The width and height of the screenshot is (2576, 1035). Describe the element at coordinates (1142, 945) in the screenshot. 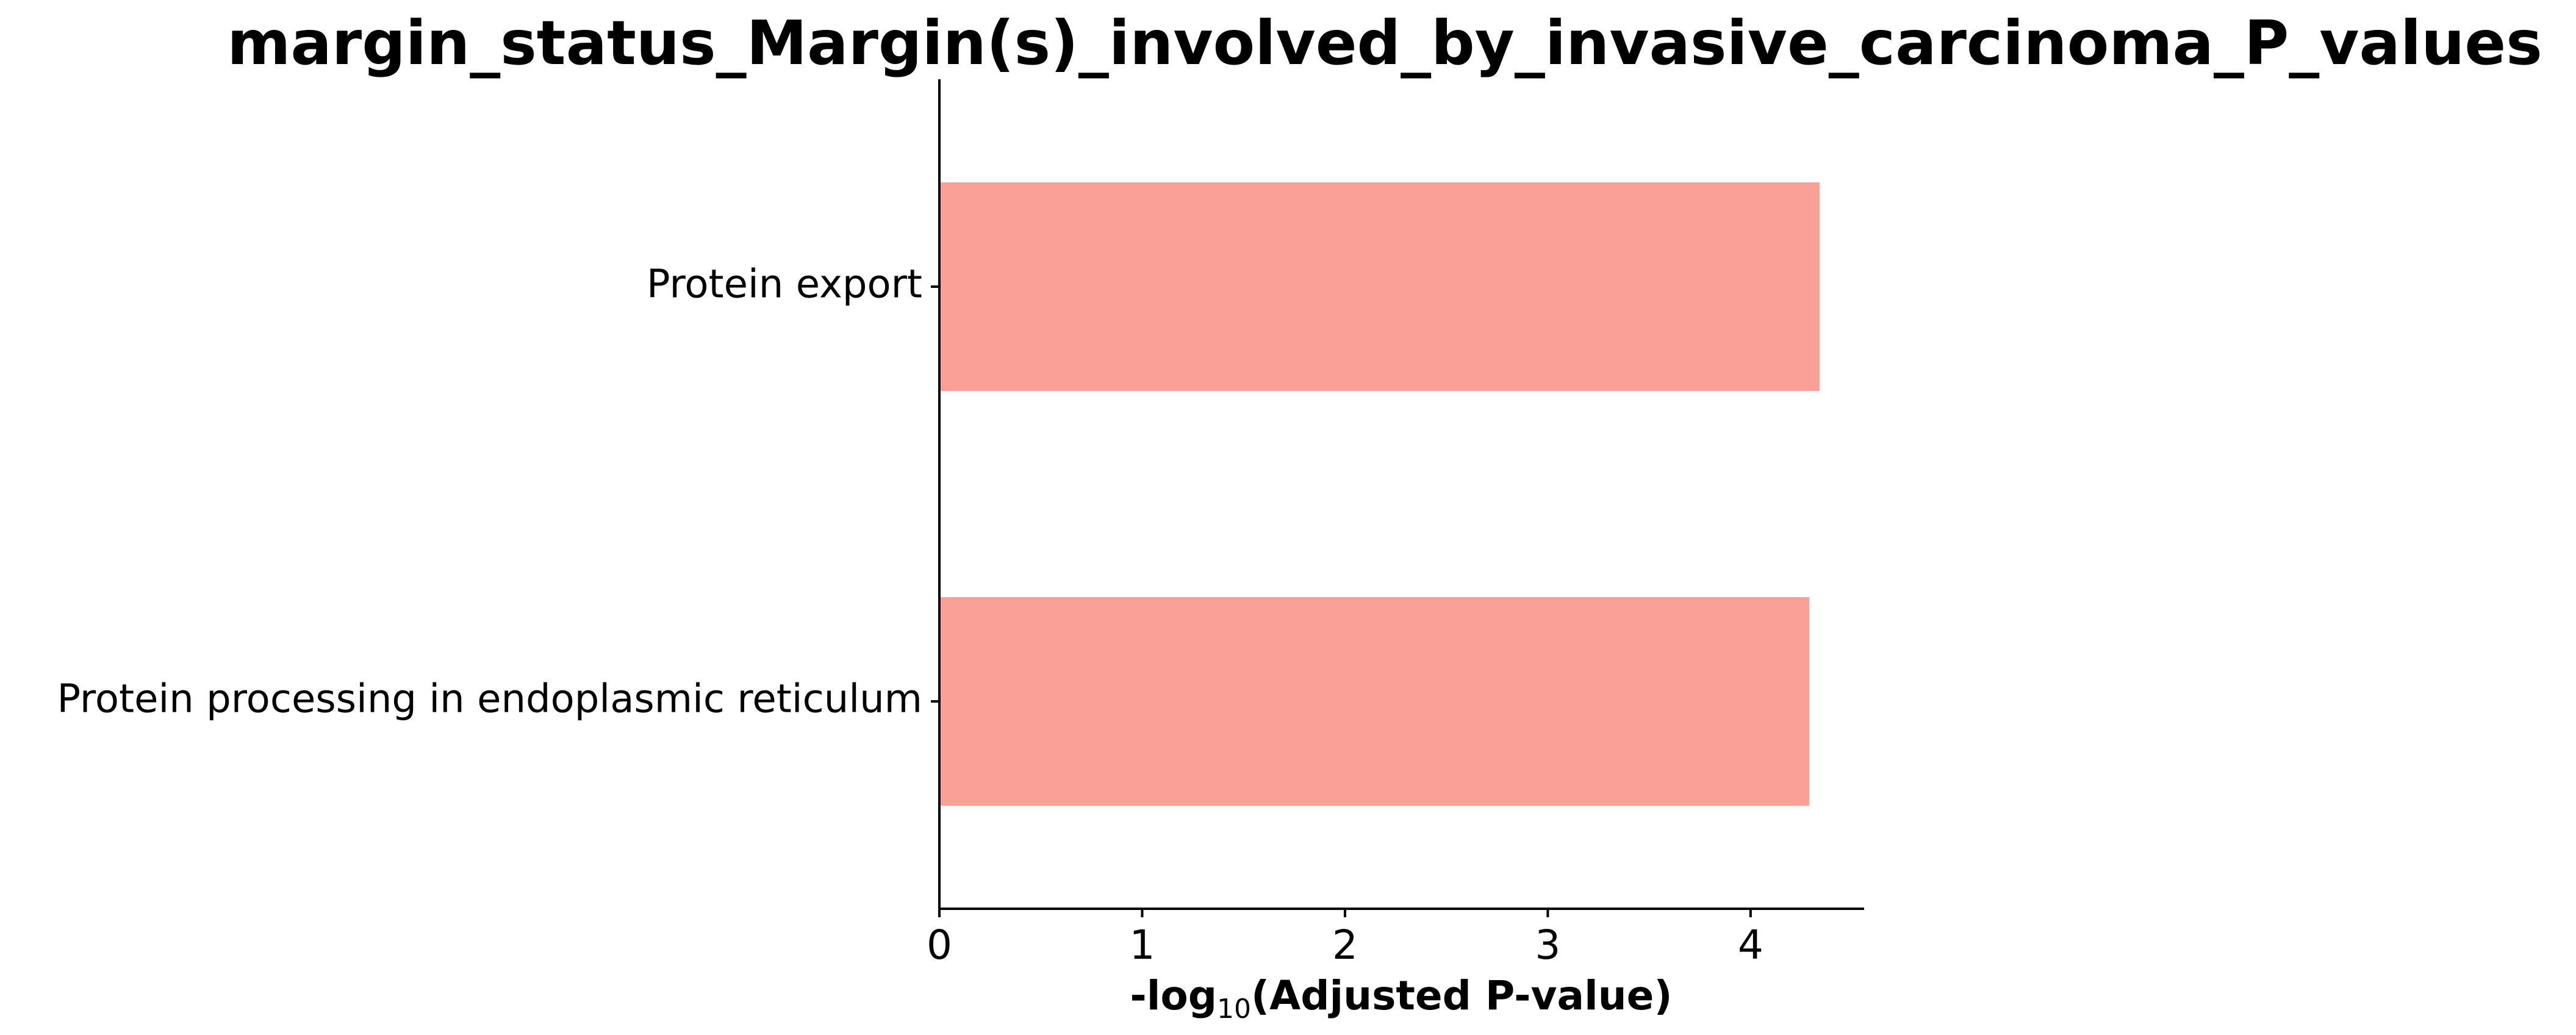

I see `x-tick-label: 1` at that location.